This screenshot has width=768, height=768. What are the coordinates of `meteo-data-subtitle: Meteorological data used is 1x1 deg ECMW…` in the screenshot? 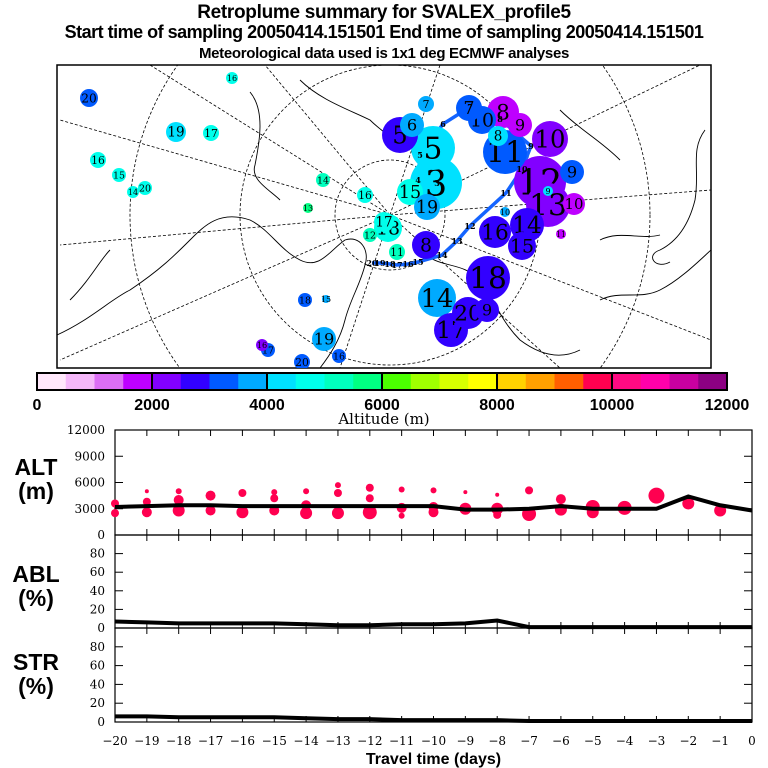 It's located at (384, 53).